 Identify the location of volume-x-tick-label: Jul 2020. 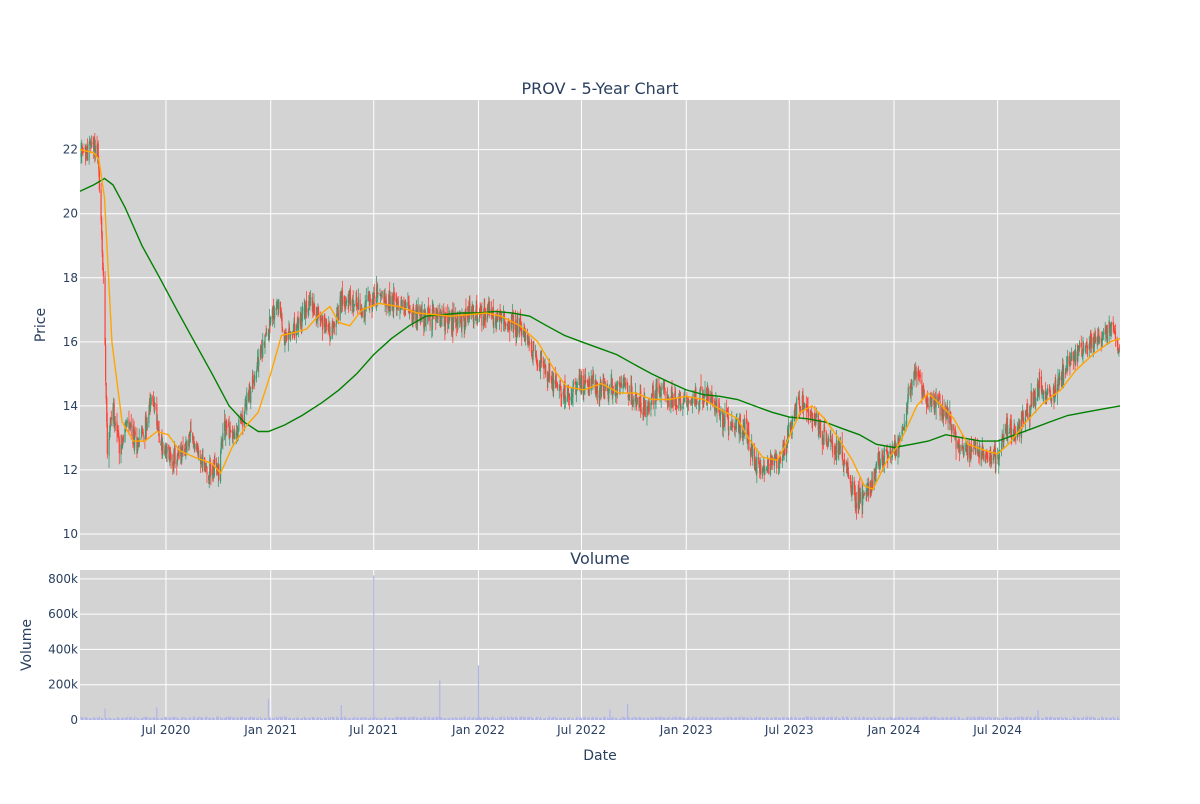
(166, 730).